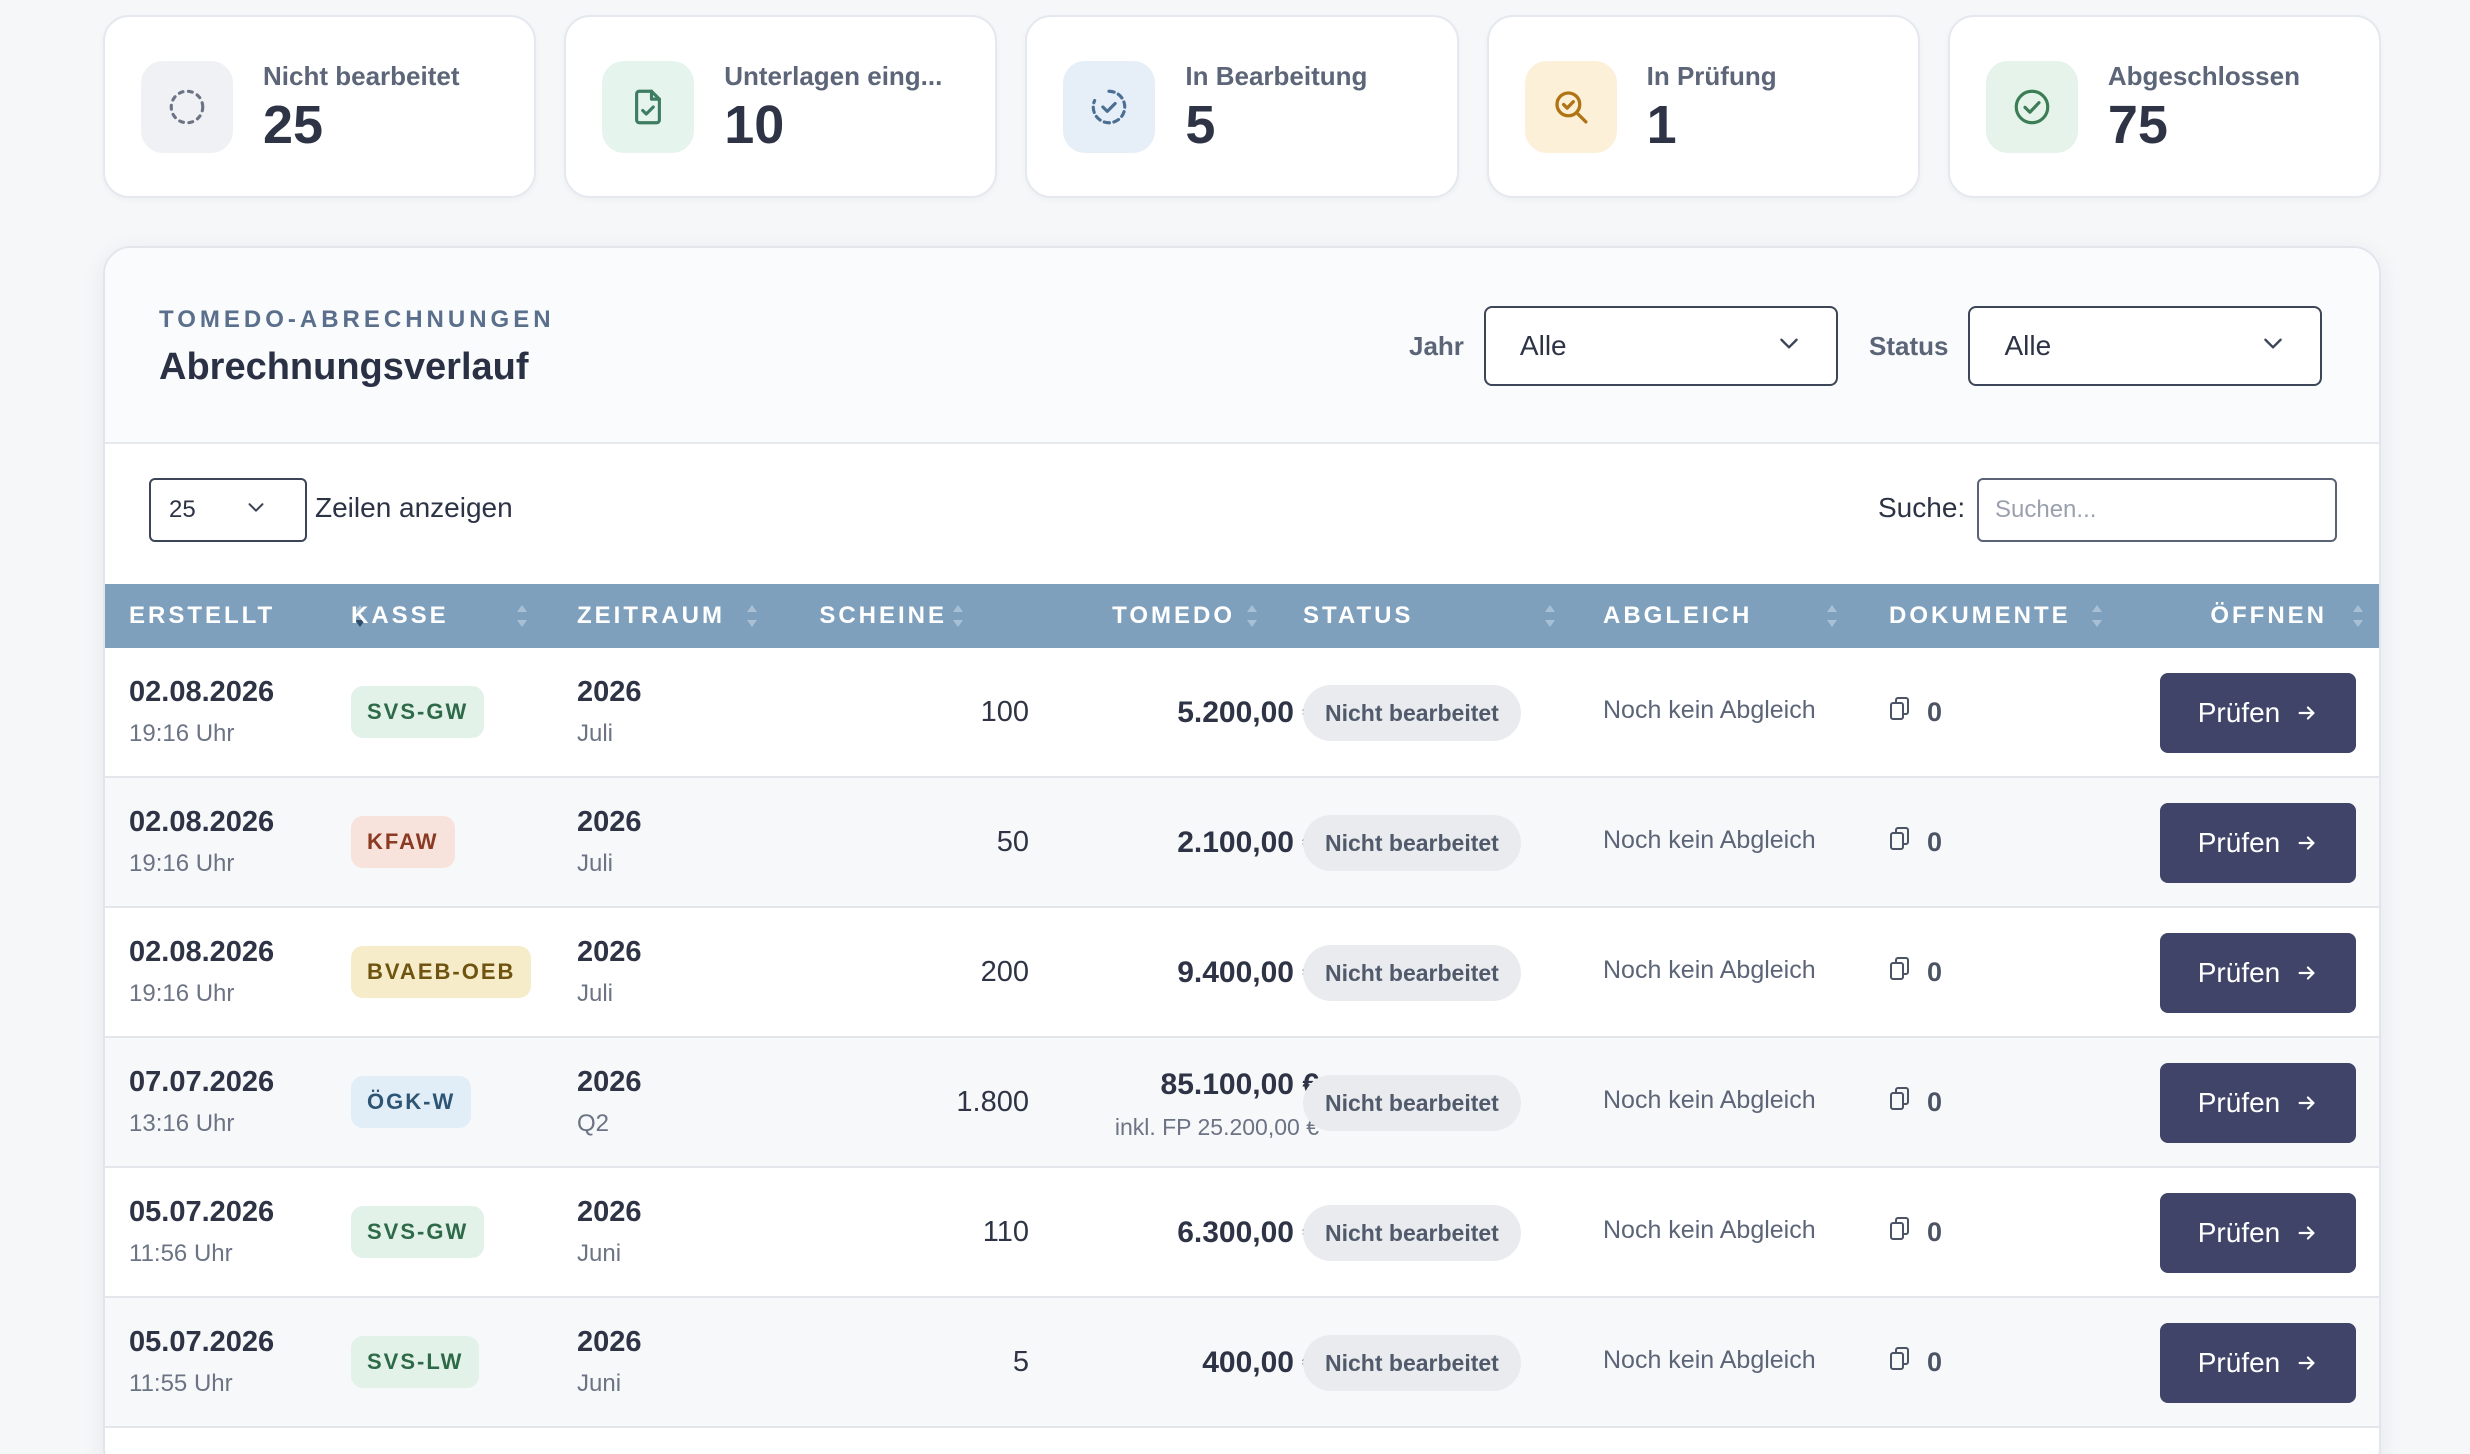 This screenshot has height=1454, width=2470. I want to click on stat-card-abgeschlossen: Abgeschlossen 75, so click(2164, 106).